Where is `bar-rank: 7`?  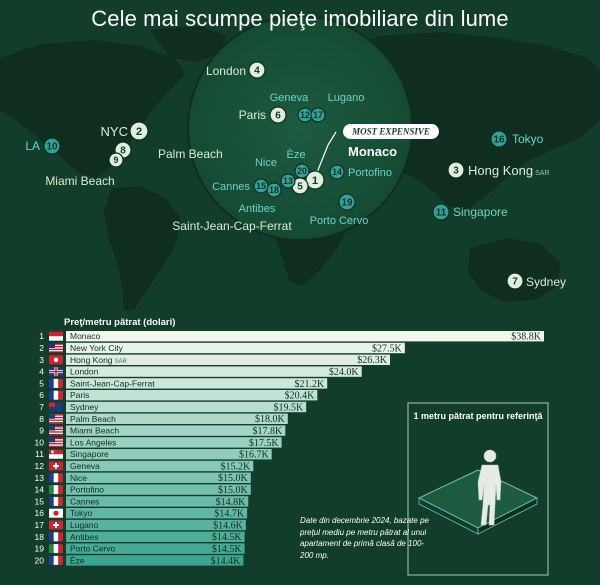
bar-rank: 7 is located at coordinates (41, 407).